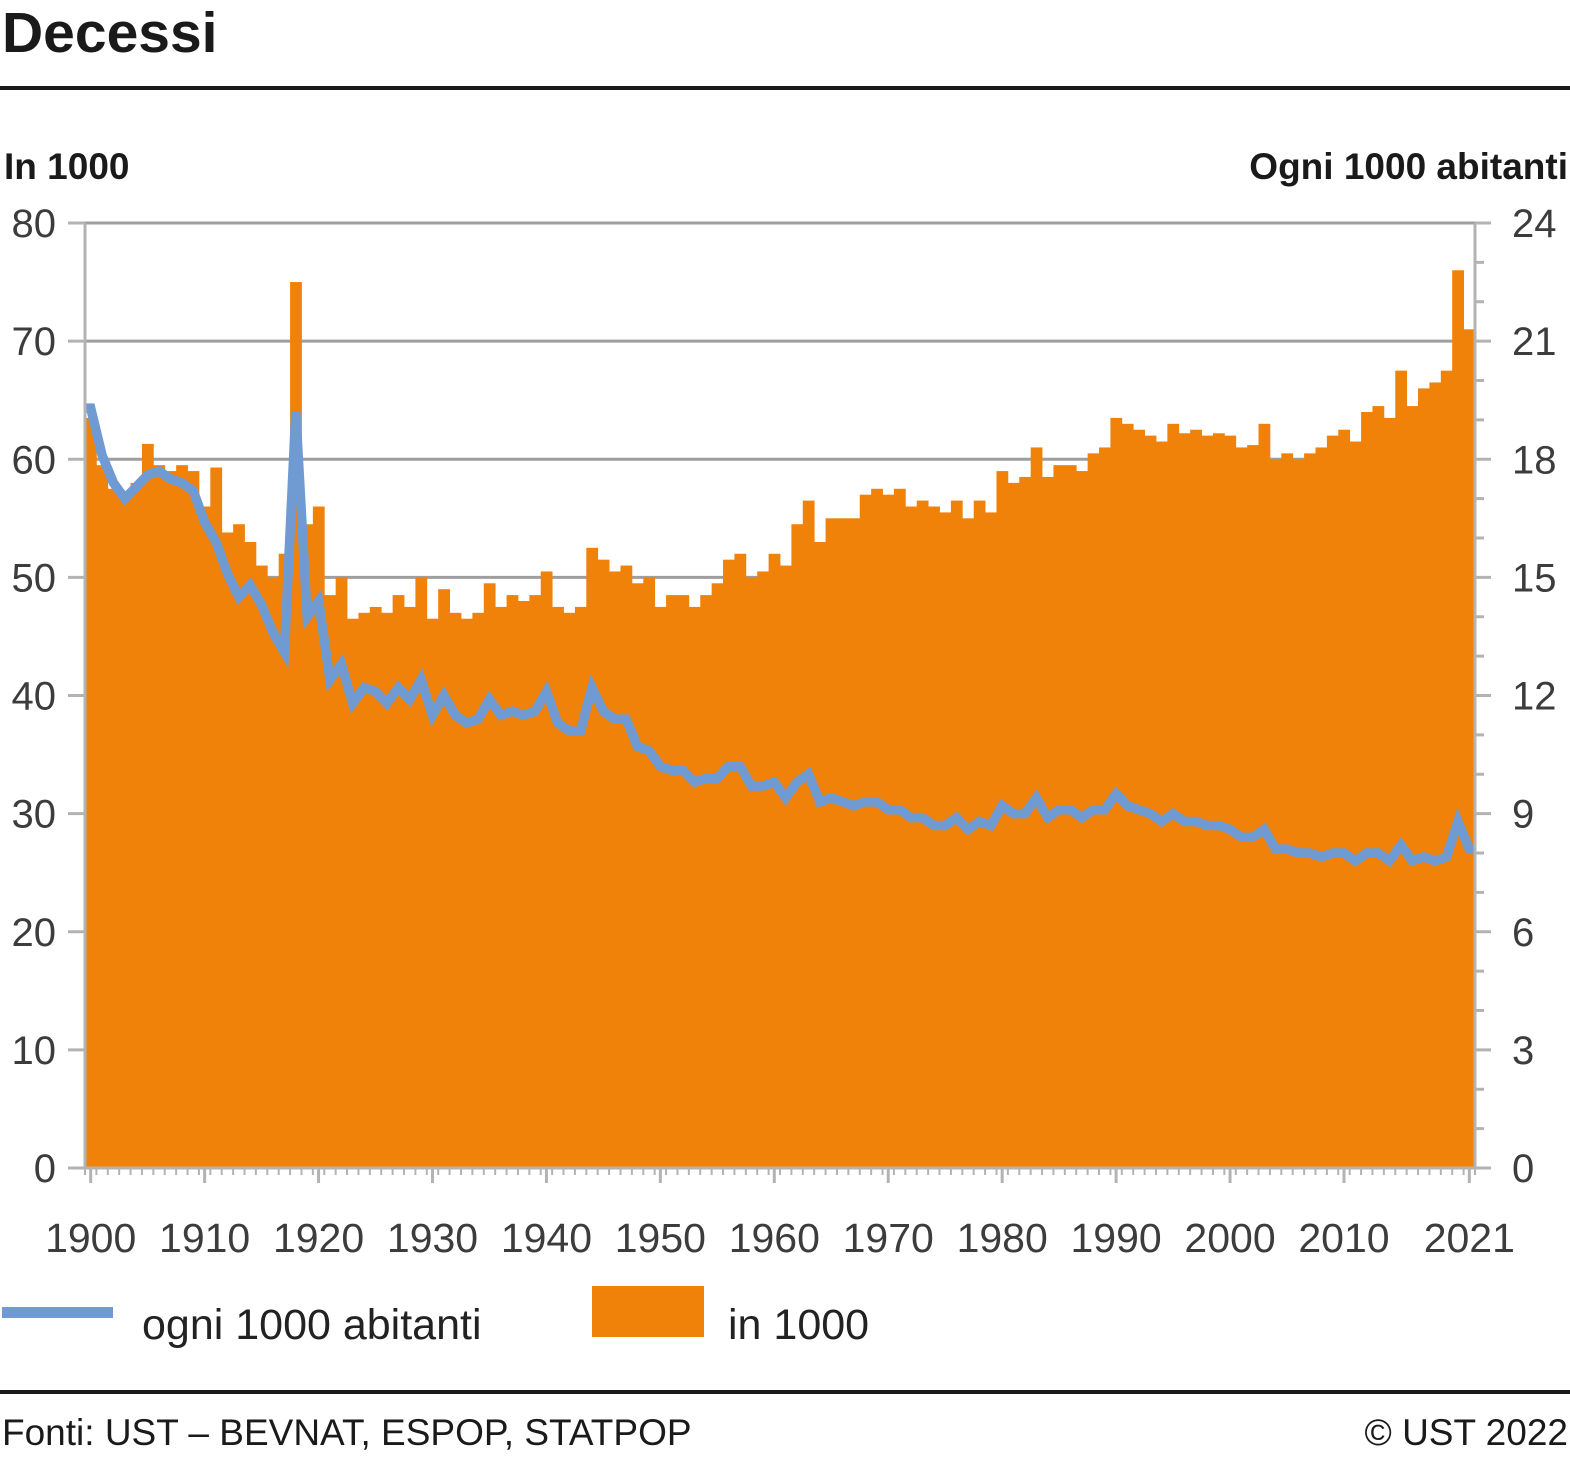  What do you see at coordinates (1523, 933) in the screenshot?
I see `svg-text: 6` at bounding box center [1523, 933].